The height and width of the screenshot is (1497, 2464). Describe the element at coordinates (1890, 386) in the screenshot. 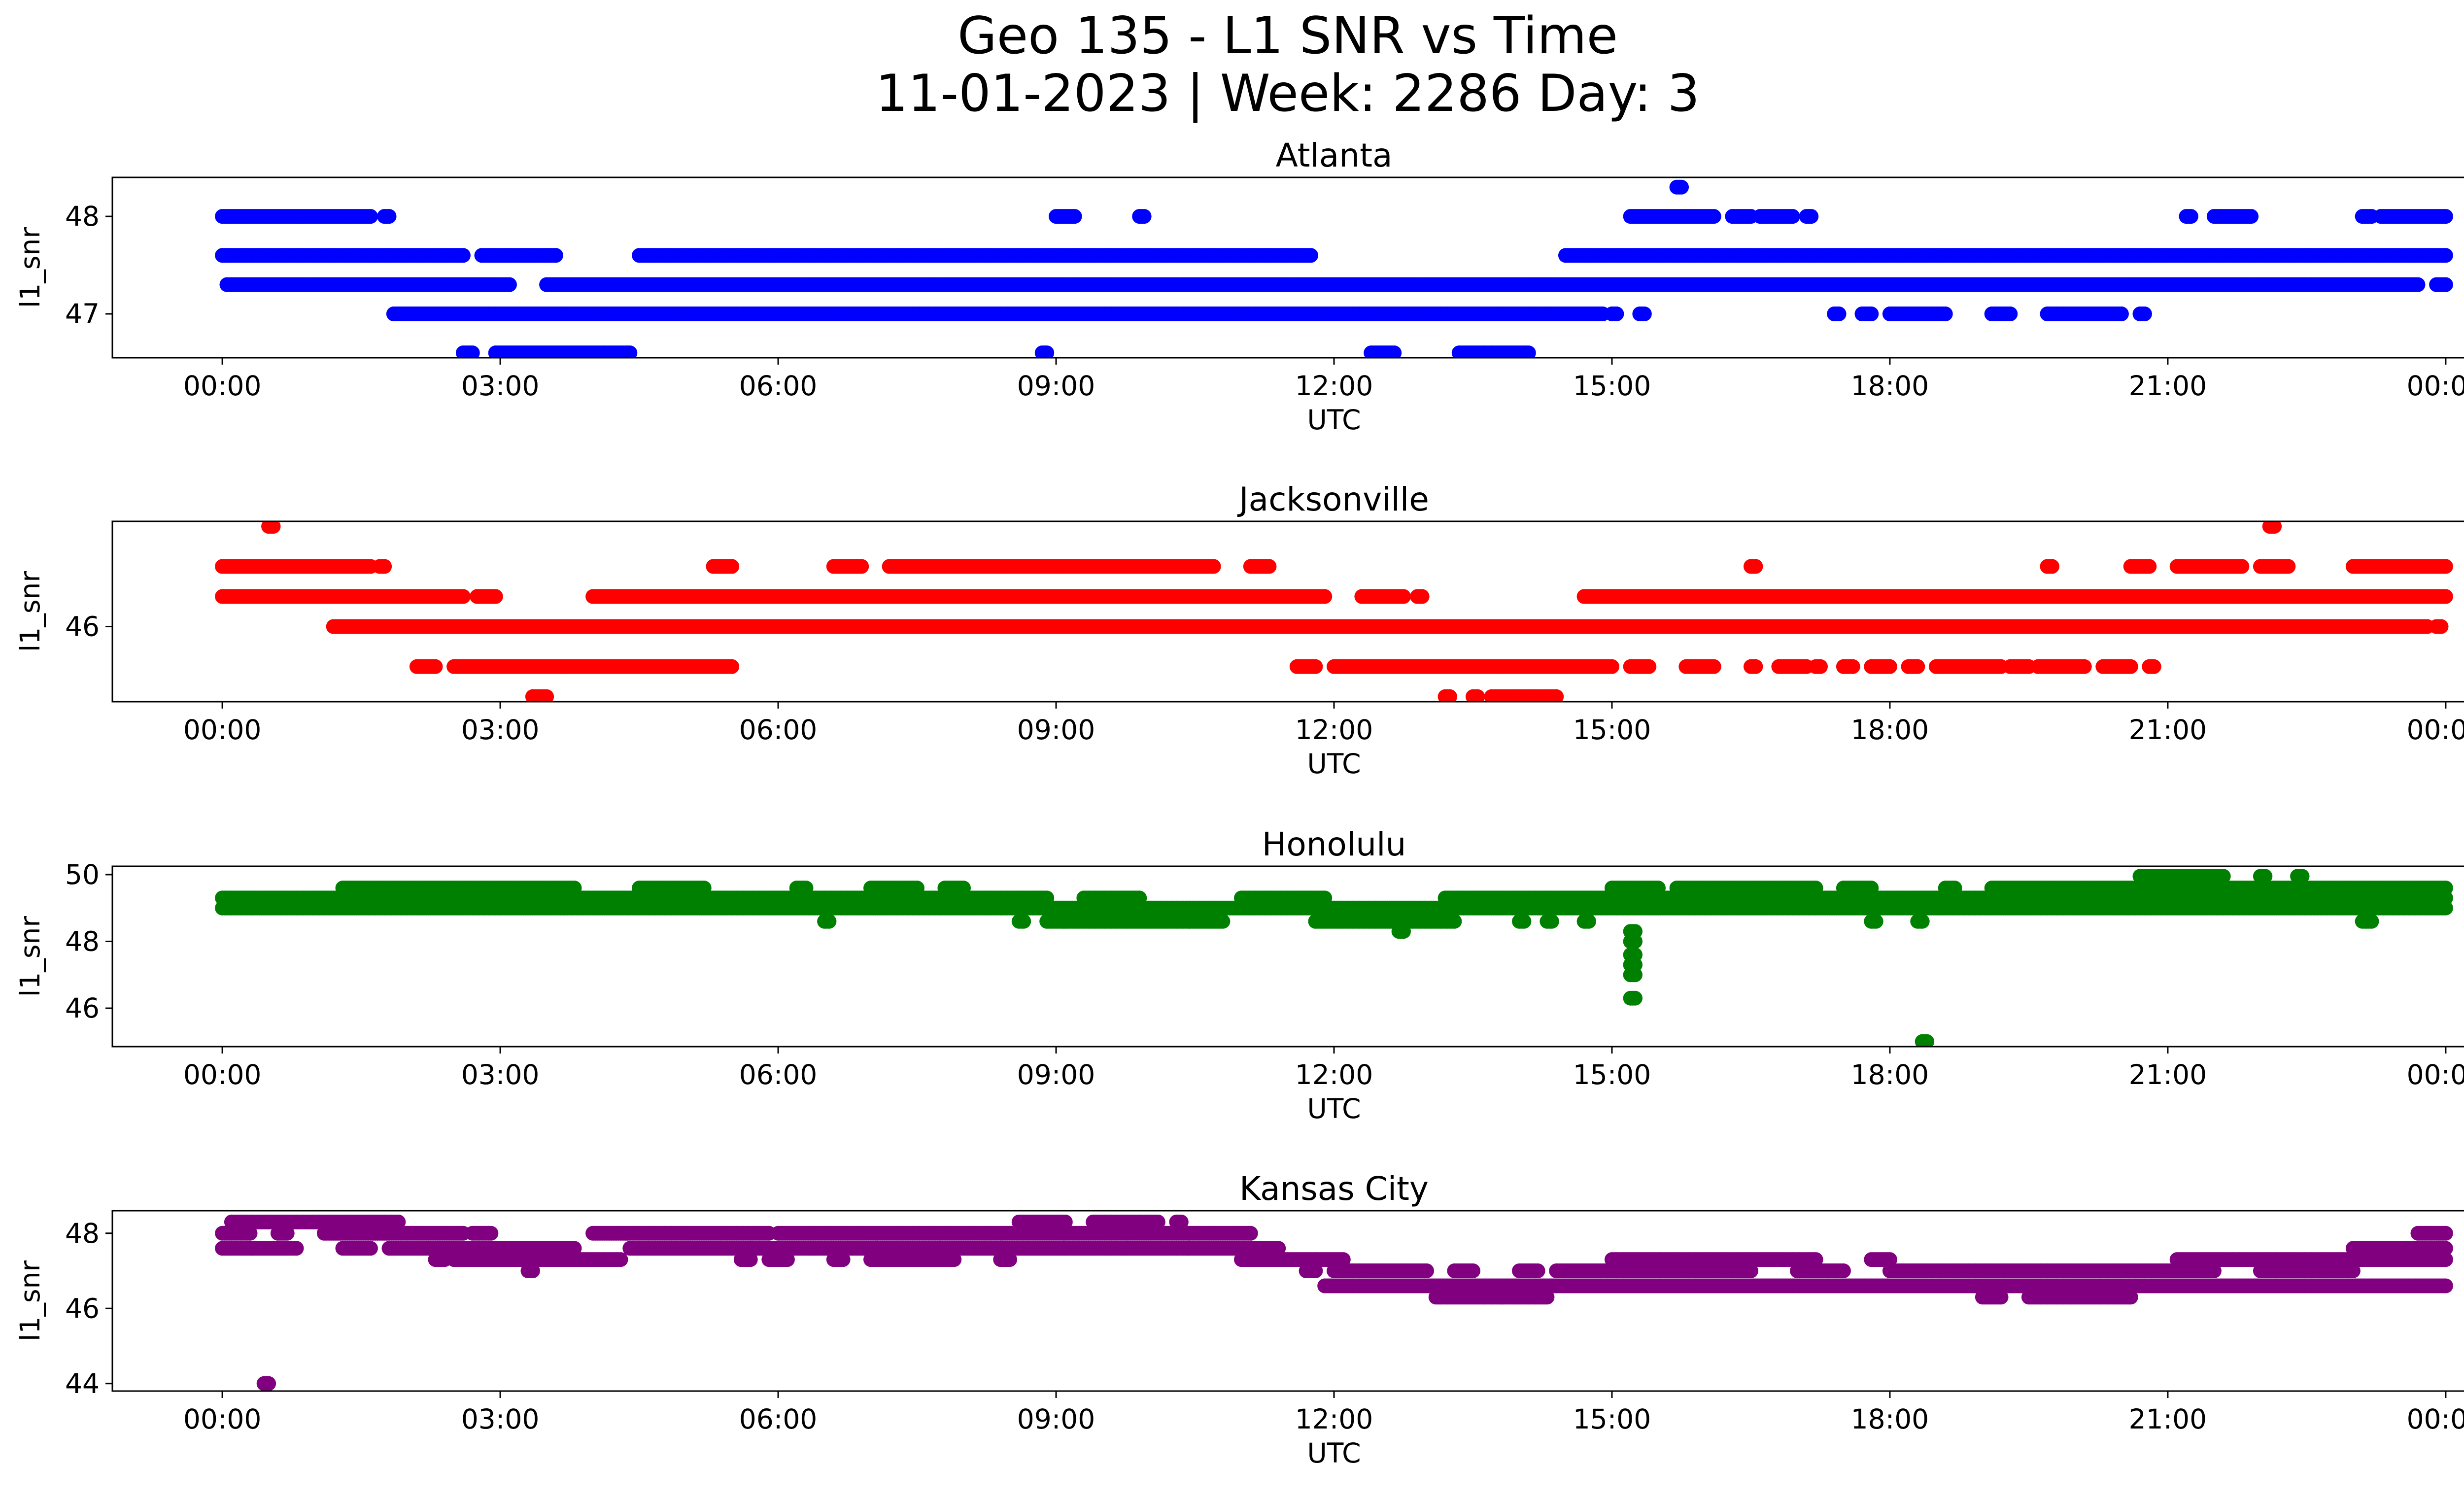

I see `x-tick-label: 18:00` at that location.